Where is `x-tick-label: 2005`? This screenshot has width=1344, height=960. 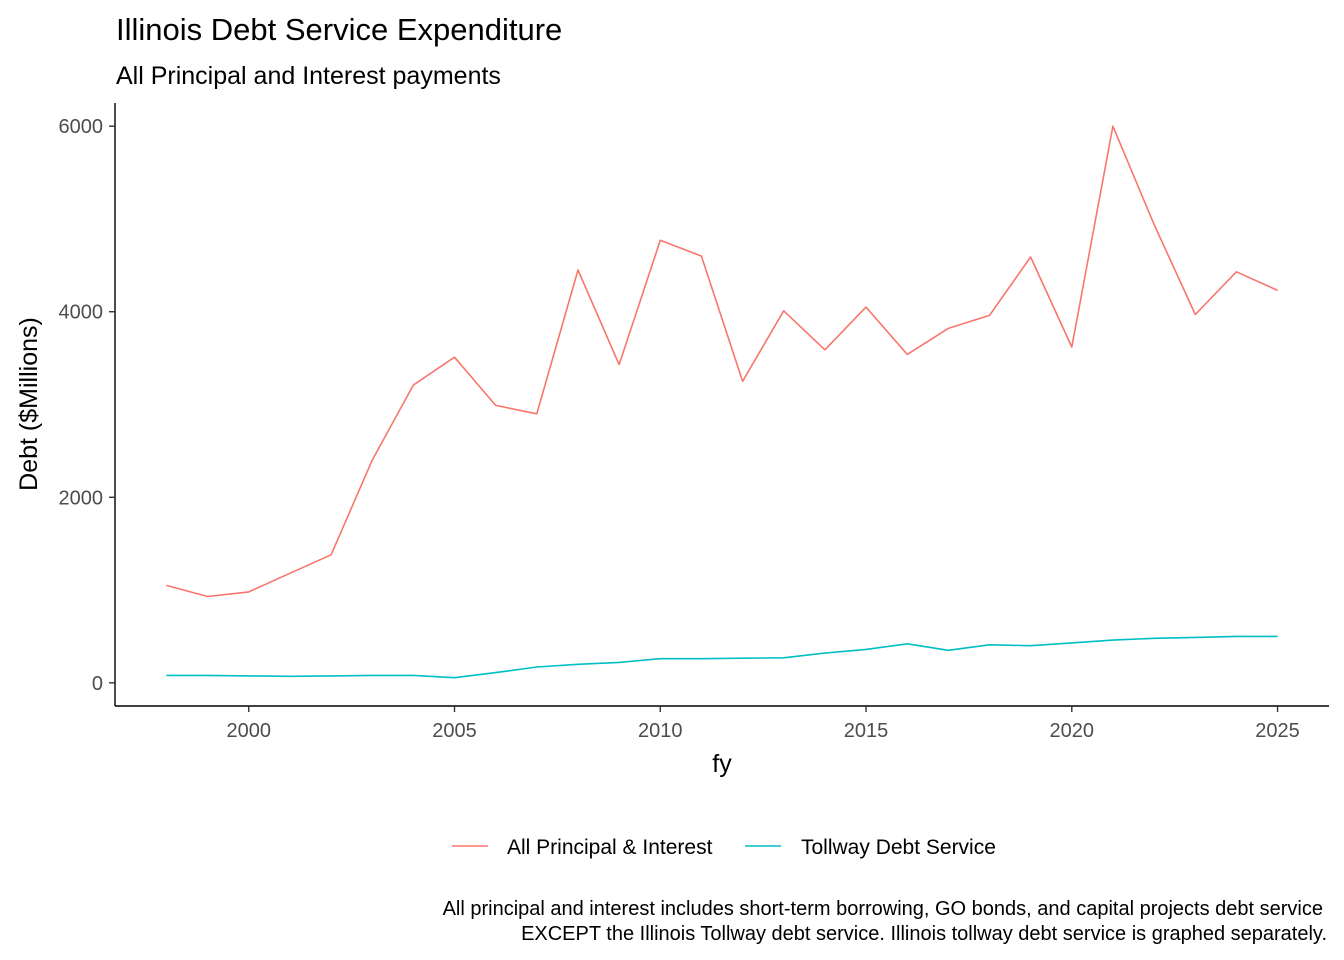 x-tick-label: 2005 is located at coordinates (454, 731).